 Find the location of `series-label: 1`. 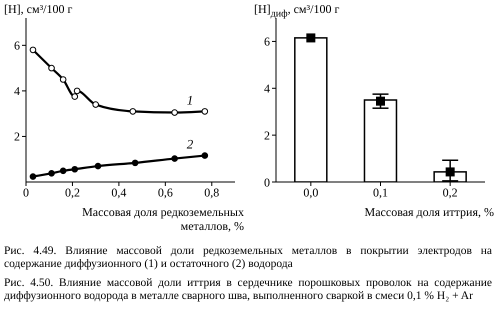

series-label: 1 is located at coordinates (190, 100).